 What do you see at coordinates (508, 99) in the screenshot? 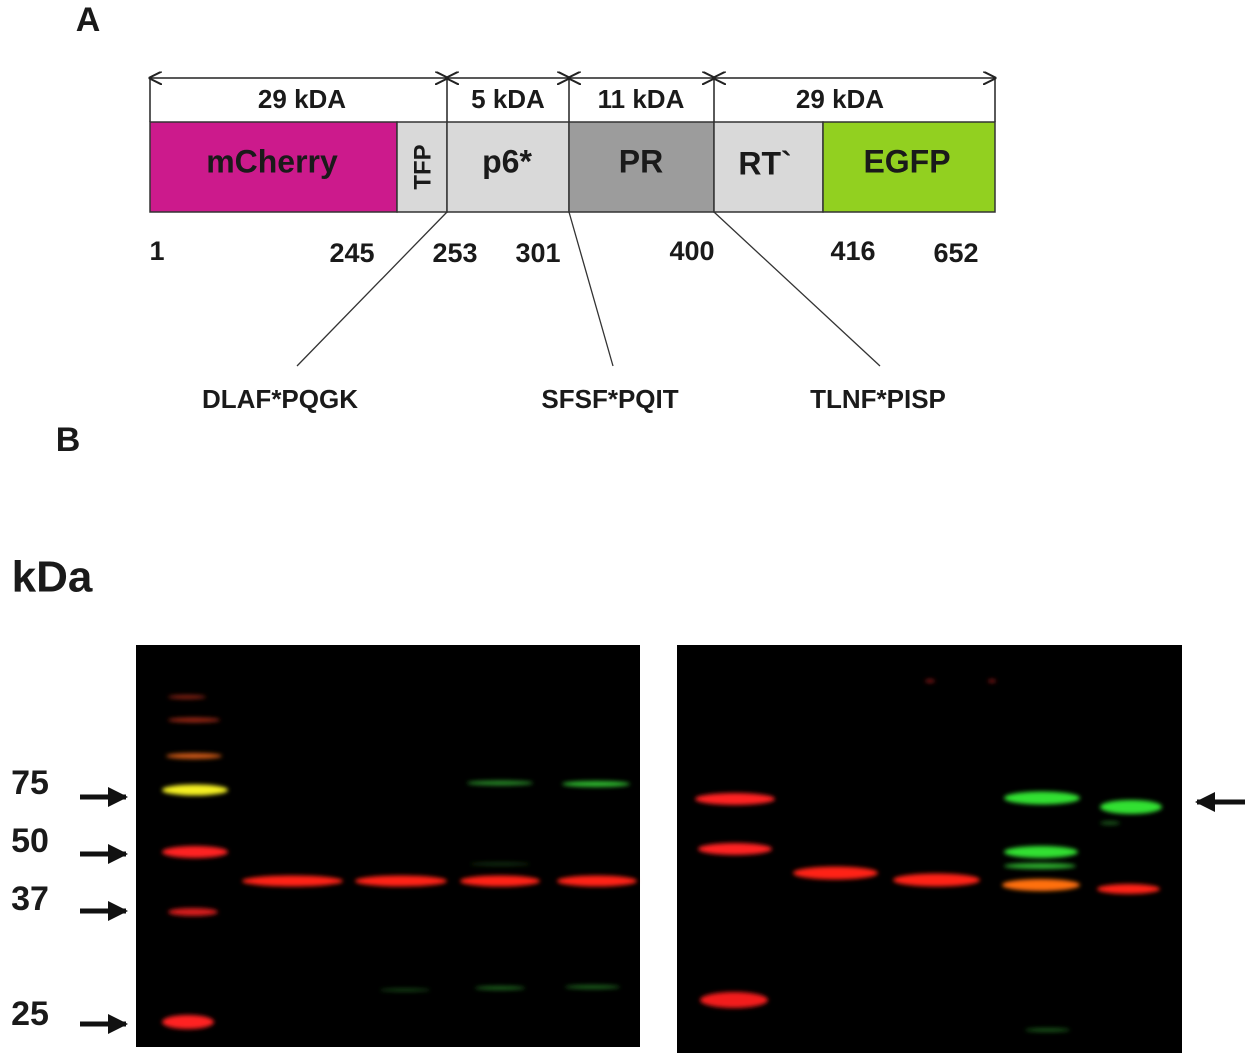
I see `segment-size: 5 kDA` at bounding box center [508, 99].